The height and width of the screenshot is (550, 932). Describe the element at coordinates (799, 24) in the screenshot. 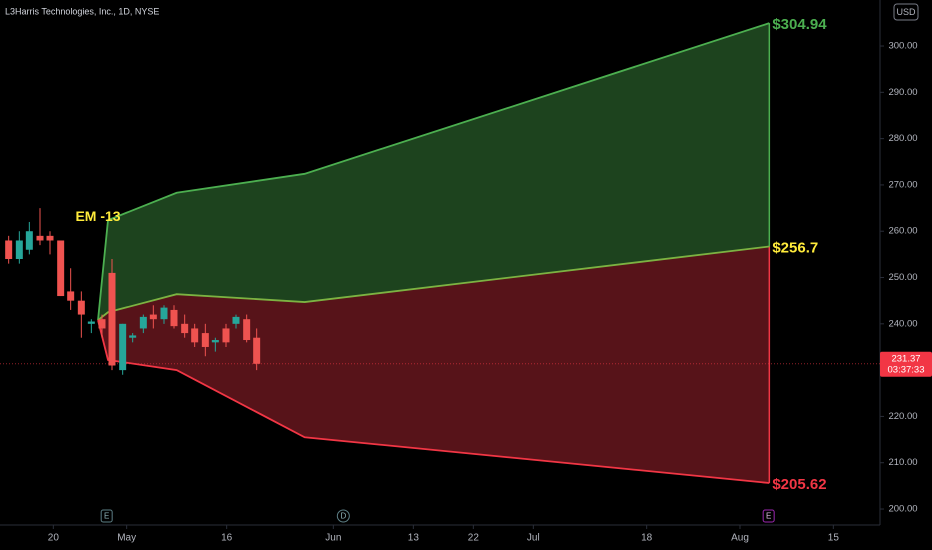

I see `band-value-label: $304.94` at that location.